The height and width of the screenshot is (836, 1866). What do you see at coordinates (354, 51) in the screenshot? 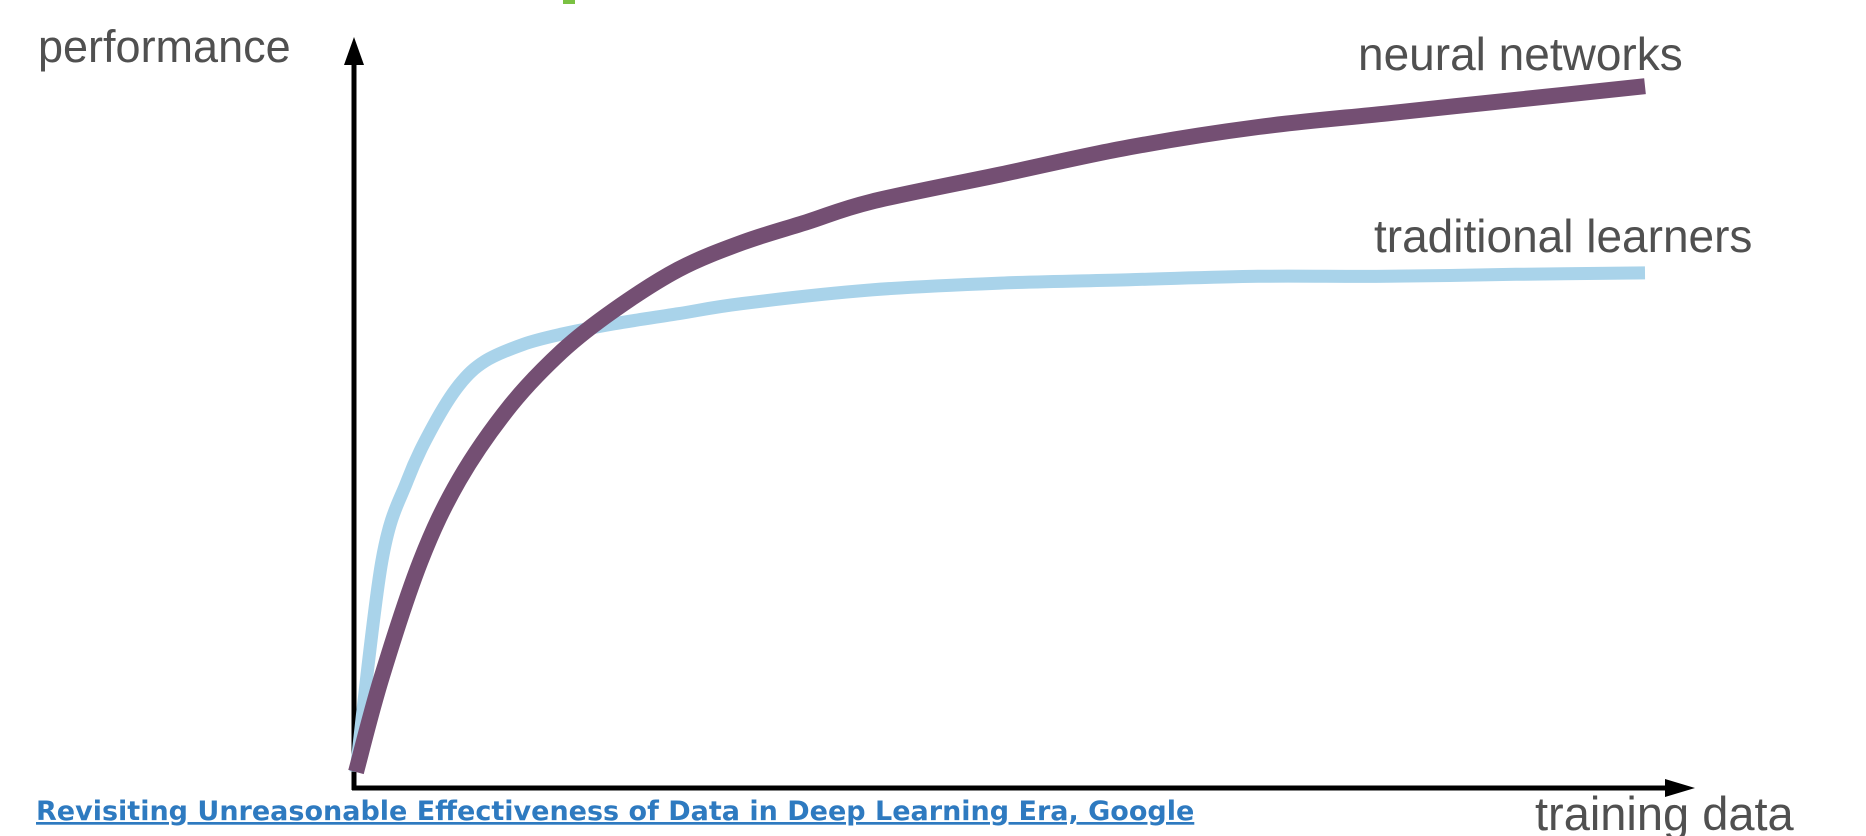
I see `y-axis-arrowhead` at bounding box center [354, 51].